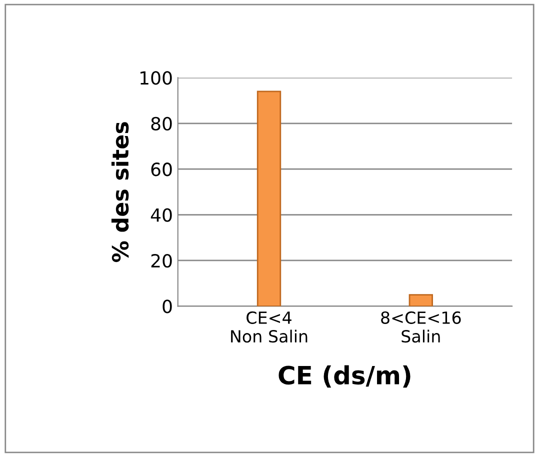  I want to click on y-axis-title: % des sites, so click(120, 192).